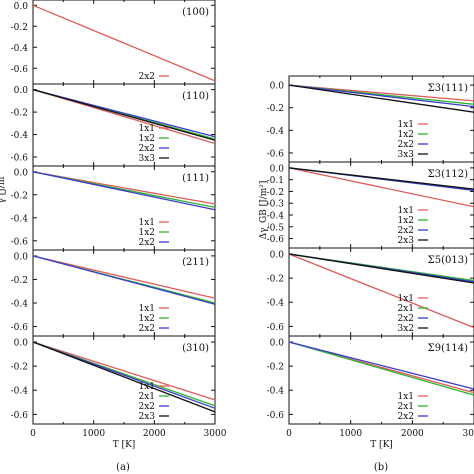 The image size is (474, 474). What do you see at coordinates (264, 210) in the screenshot?
I see `y-axis-label-b: Δγ_GB [J/m²]` at bounding box center [264, 210].